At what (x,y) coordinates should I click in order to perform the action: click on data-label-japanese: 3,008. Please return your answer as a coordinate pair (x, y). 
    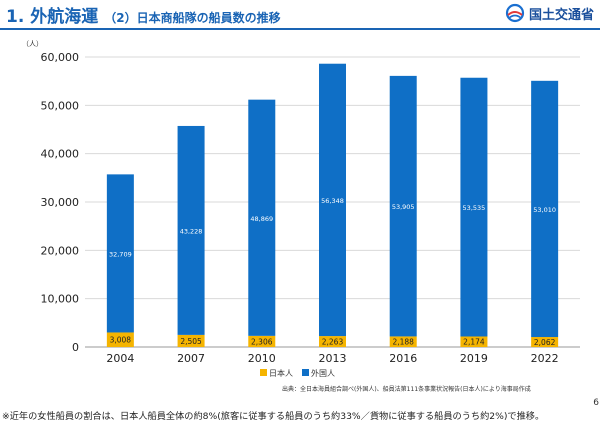
    Looking at the image, I should click on (121, 340).